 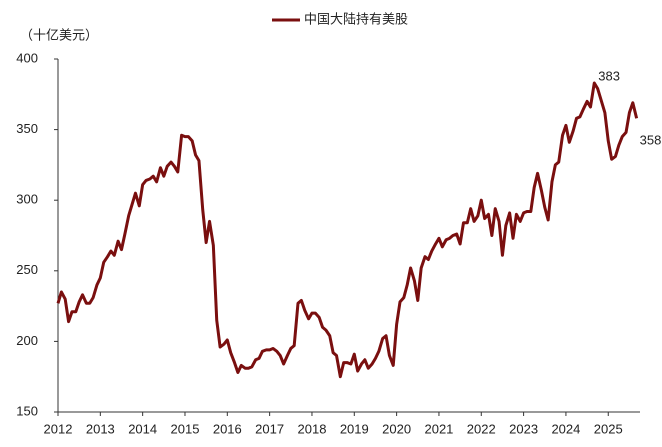 I want to click on x-tick-label: 2014, so click(x=142, y=428).